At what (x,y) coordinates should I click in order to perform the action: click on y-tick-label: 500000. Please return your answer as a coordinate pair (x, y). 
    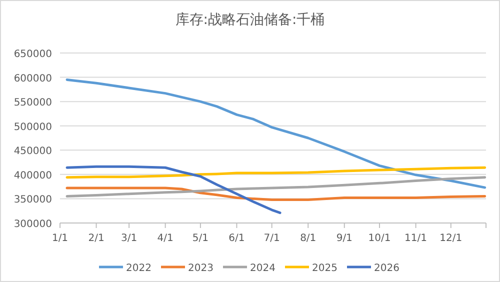
    Looking at the image, I should click on (33, 127).